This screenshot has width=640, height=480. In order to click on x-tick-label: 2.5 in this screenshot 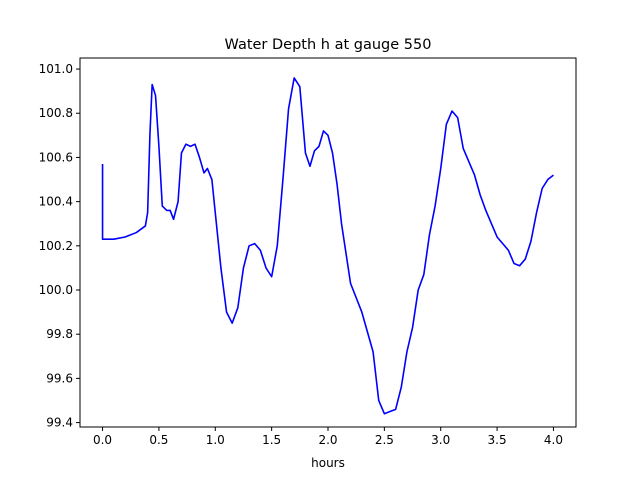, I will do `click(384, 440)`.